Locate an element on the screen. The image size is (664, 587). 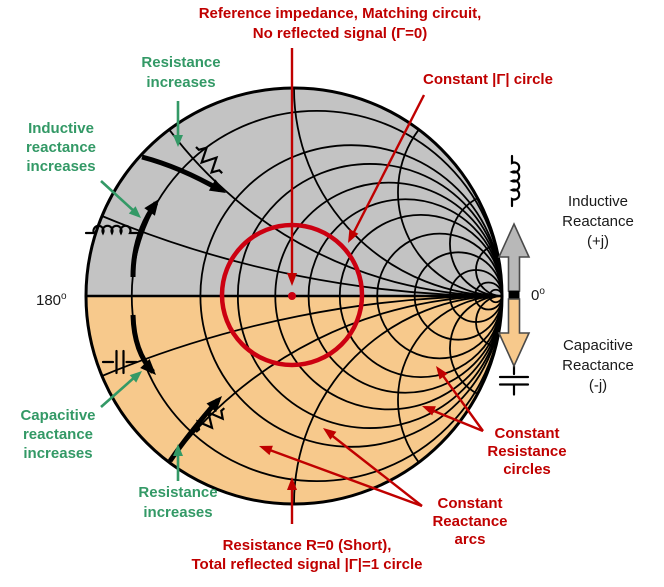
capacitive-direction-arrow is located at coordinates (143, 344).